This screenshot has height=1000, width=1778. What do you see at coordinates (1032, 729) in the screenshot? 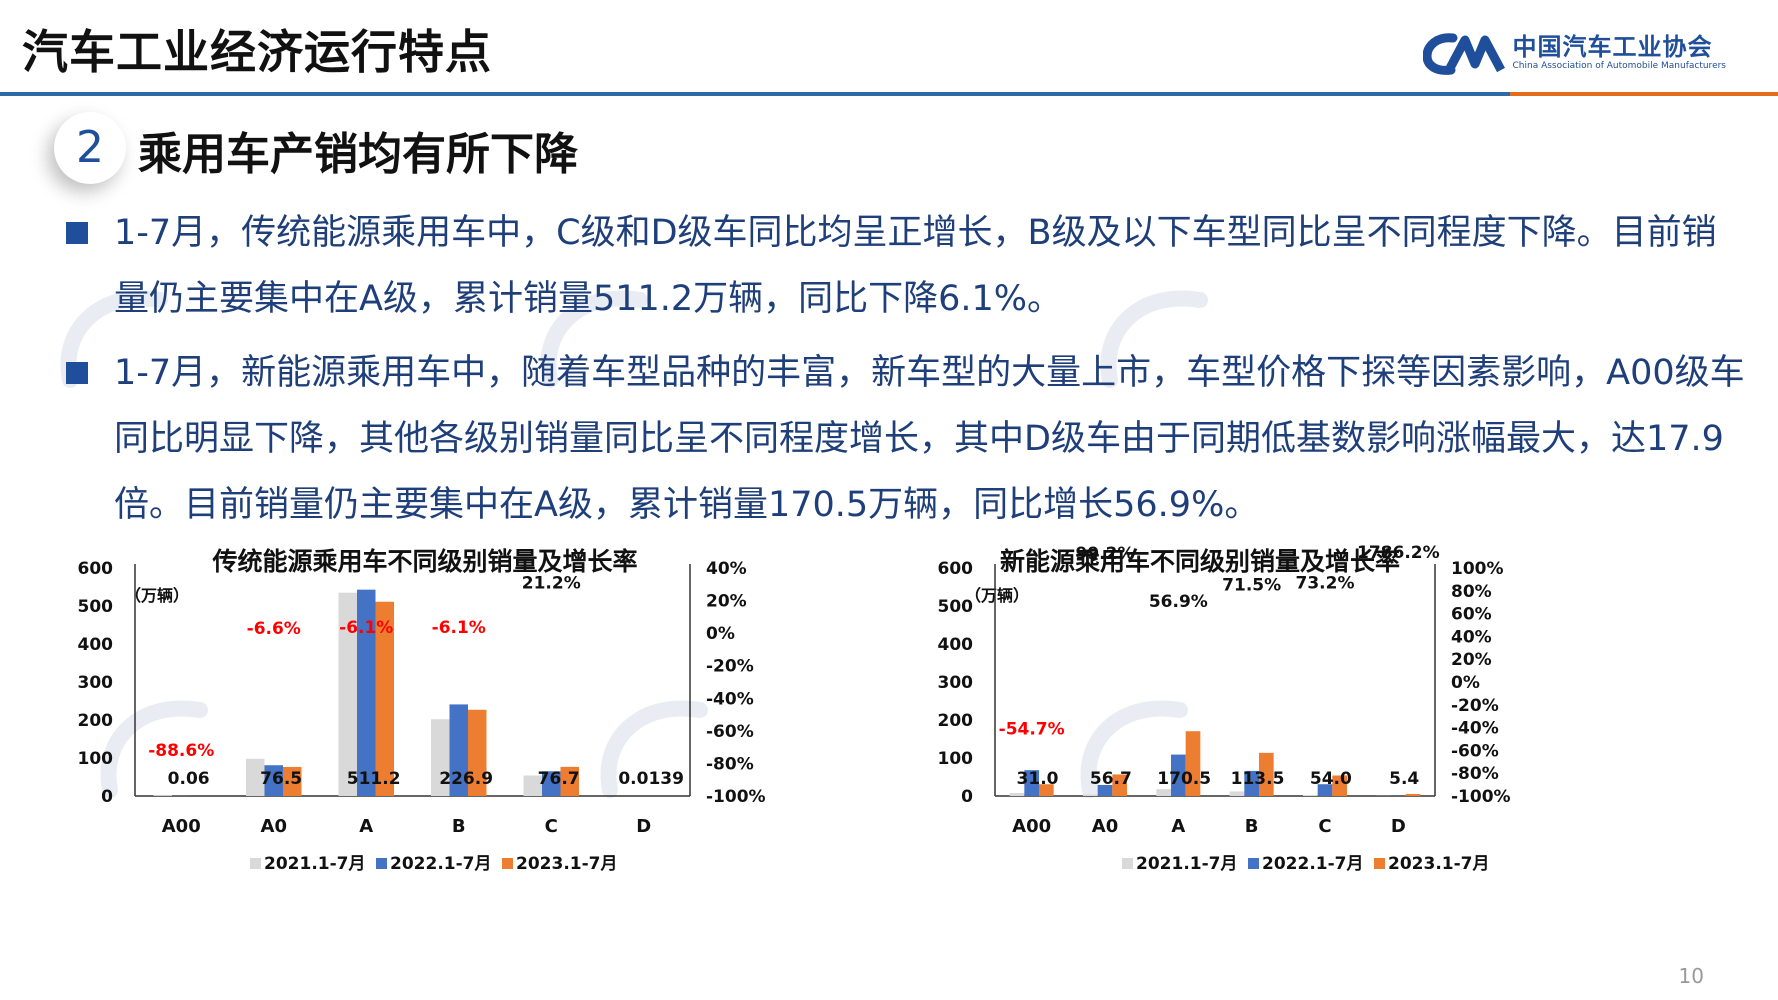
I see `growth-rate-label: -54.7%` at bounding box center [1032, 729].